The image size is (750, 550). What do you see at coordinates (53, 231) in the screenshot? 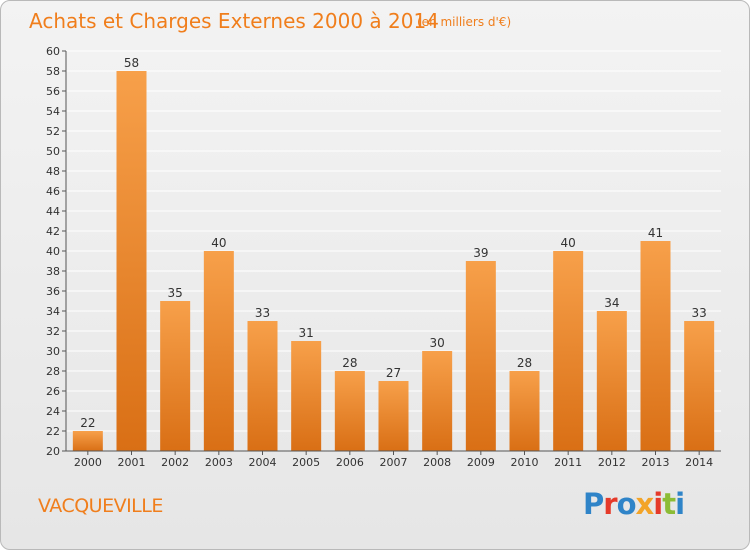
I see `y-tick-label: 42` at bounding box center [53, 231].